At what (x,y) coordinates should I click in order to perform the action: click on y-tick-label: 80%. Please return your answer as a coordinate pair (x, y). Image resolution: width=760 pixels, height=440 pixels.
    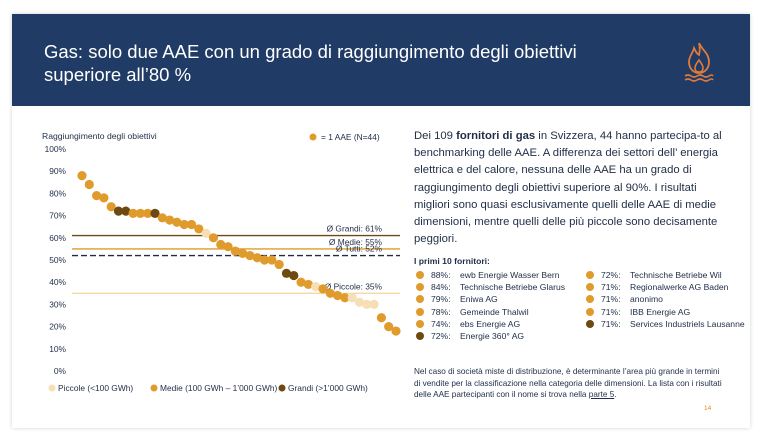
    Looking at the image, I should click on (57, 193).